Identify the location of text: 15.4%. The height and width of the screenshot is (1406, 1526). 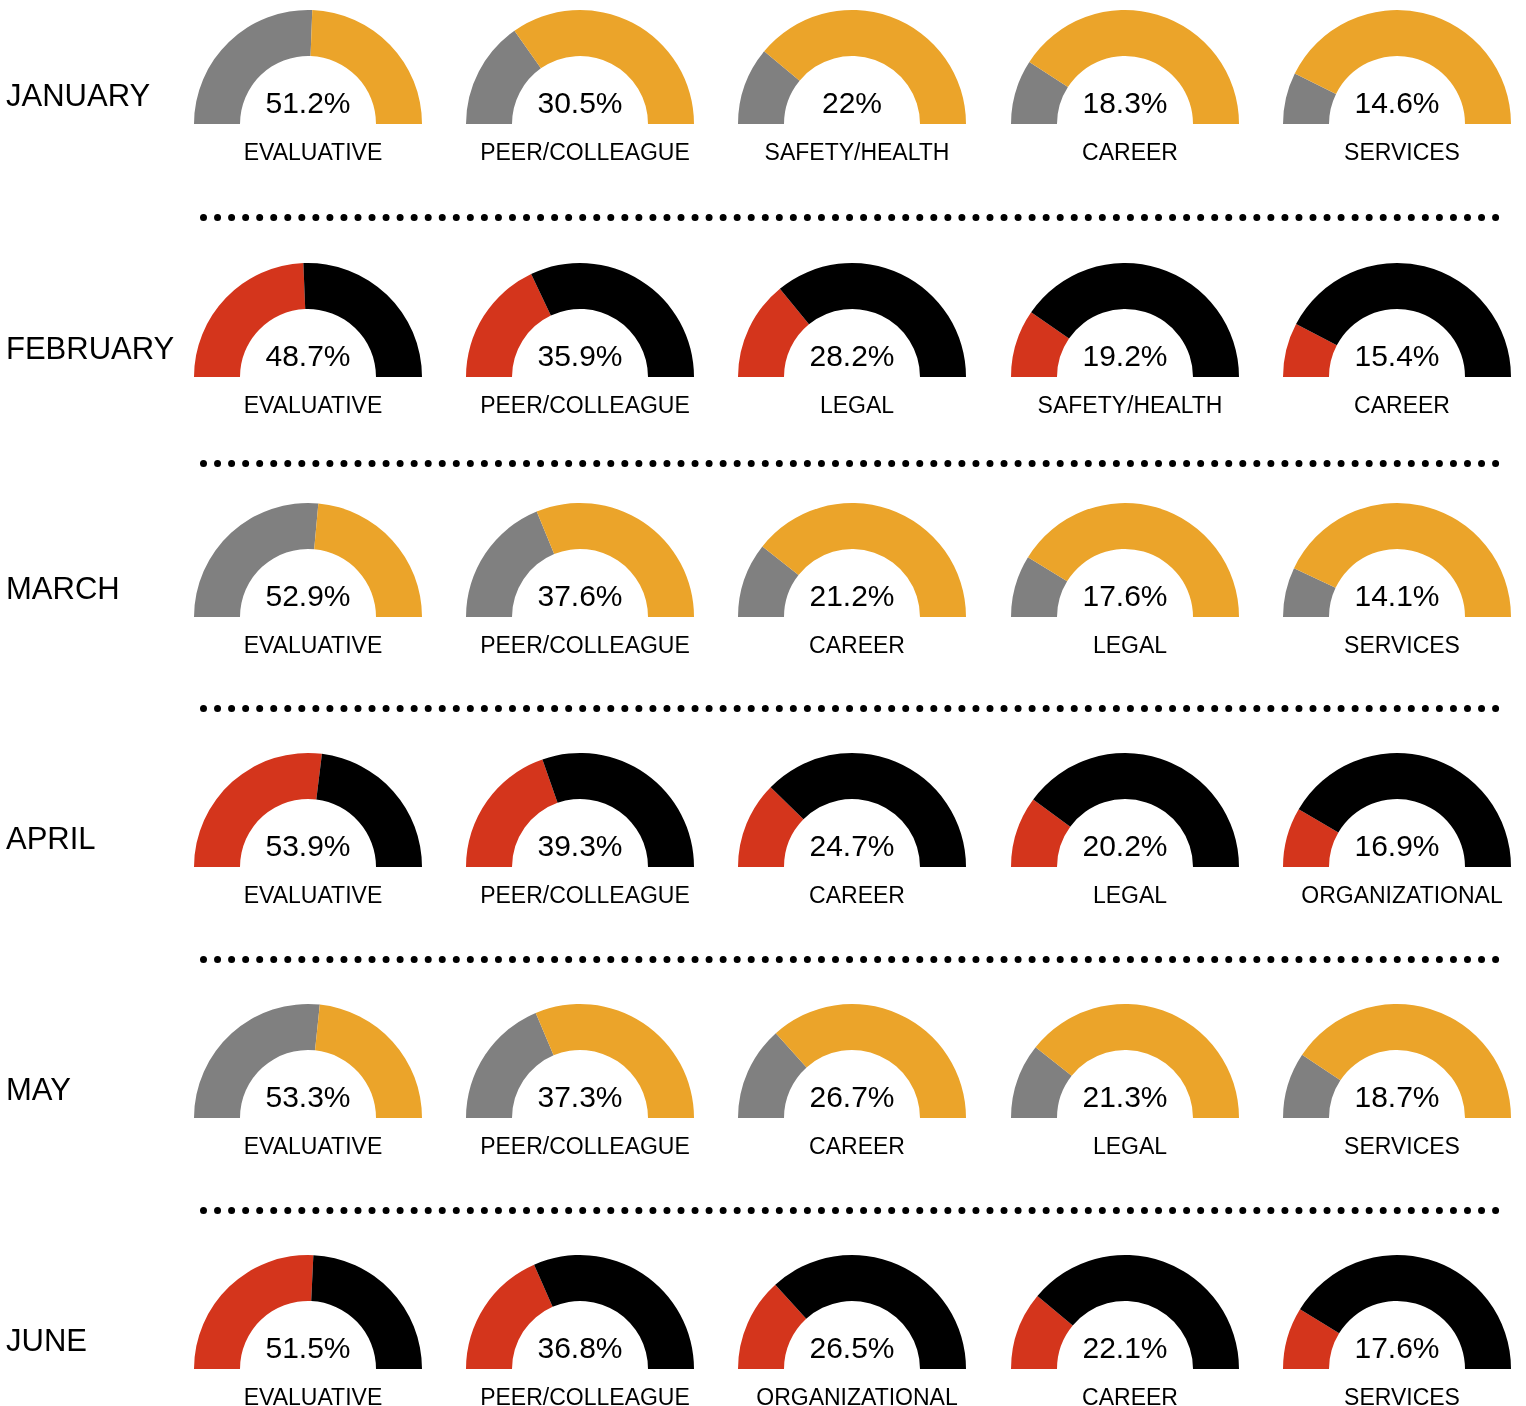
(1397, 355).